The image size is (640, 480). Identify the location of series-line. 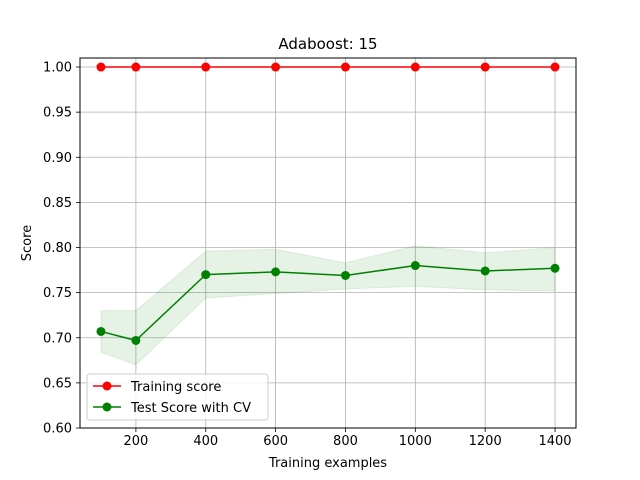
(328, 303).